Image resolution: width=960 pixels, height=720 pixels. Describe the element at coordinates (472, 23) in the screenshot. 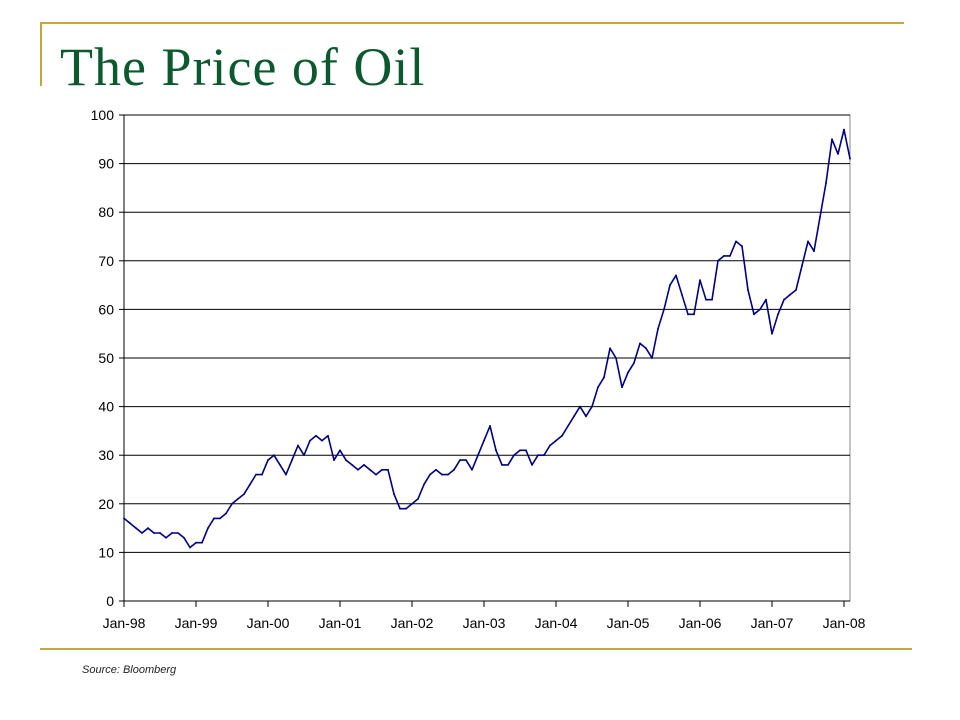

I see `top-rule` at that location.